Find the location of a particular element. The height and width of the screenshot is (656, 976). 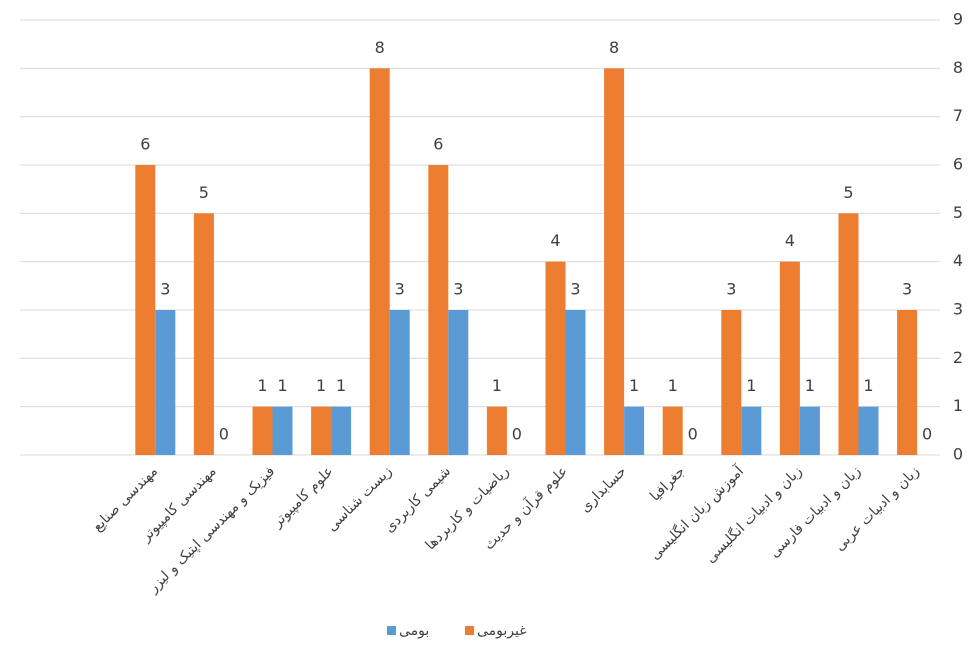

x-tick-label: جغرافیا is located at coordinates (667, 483).